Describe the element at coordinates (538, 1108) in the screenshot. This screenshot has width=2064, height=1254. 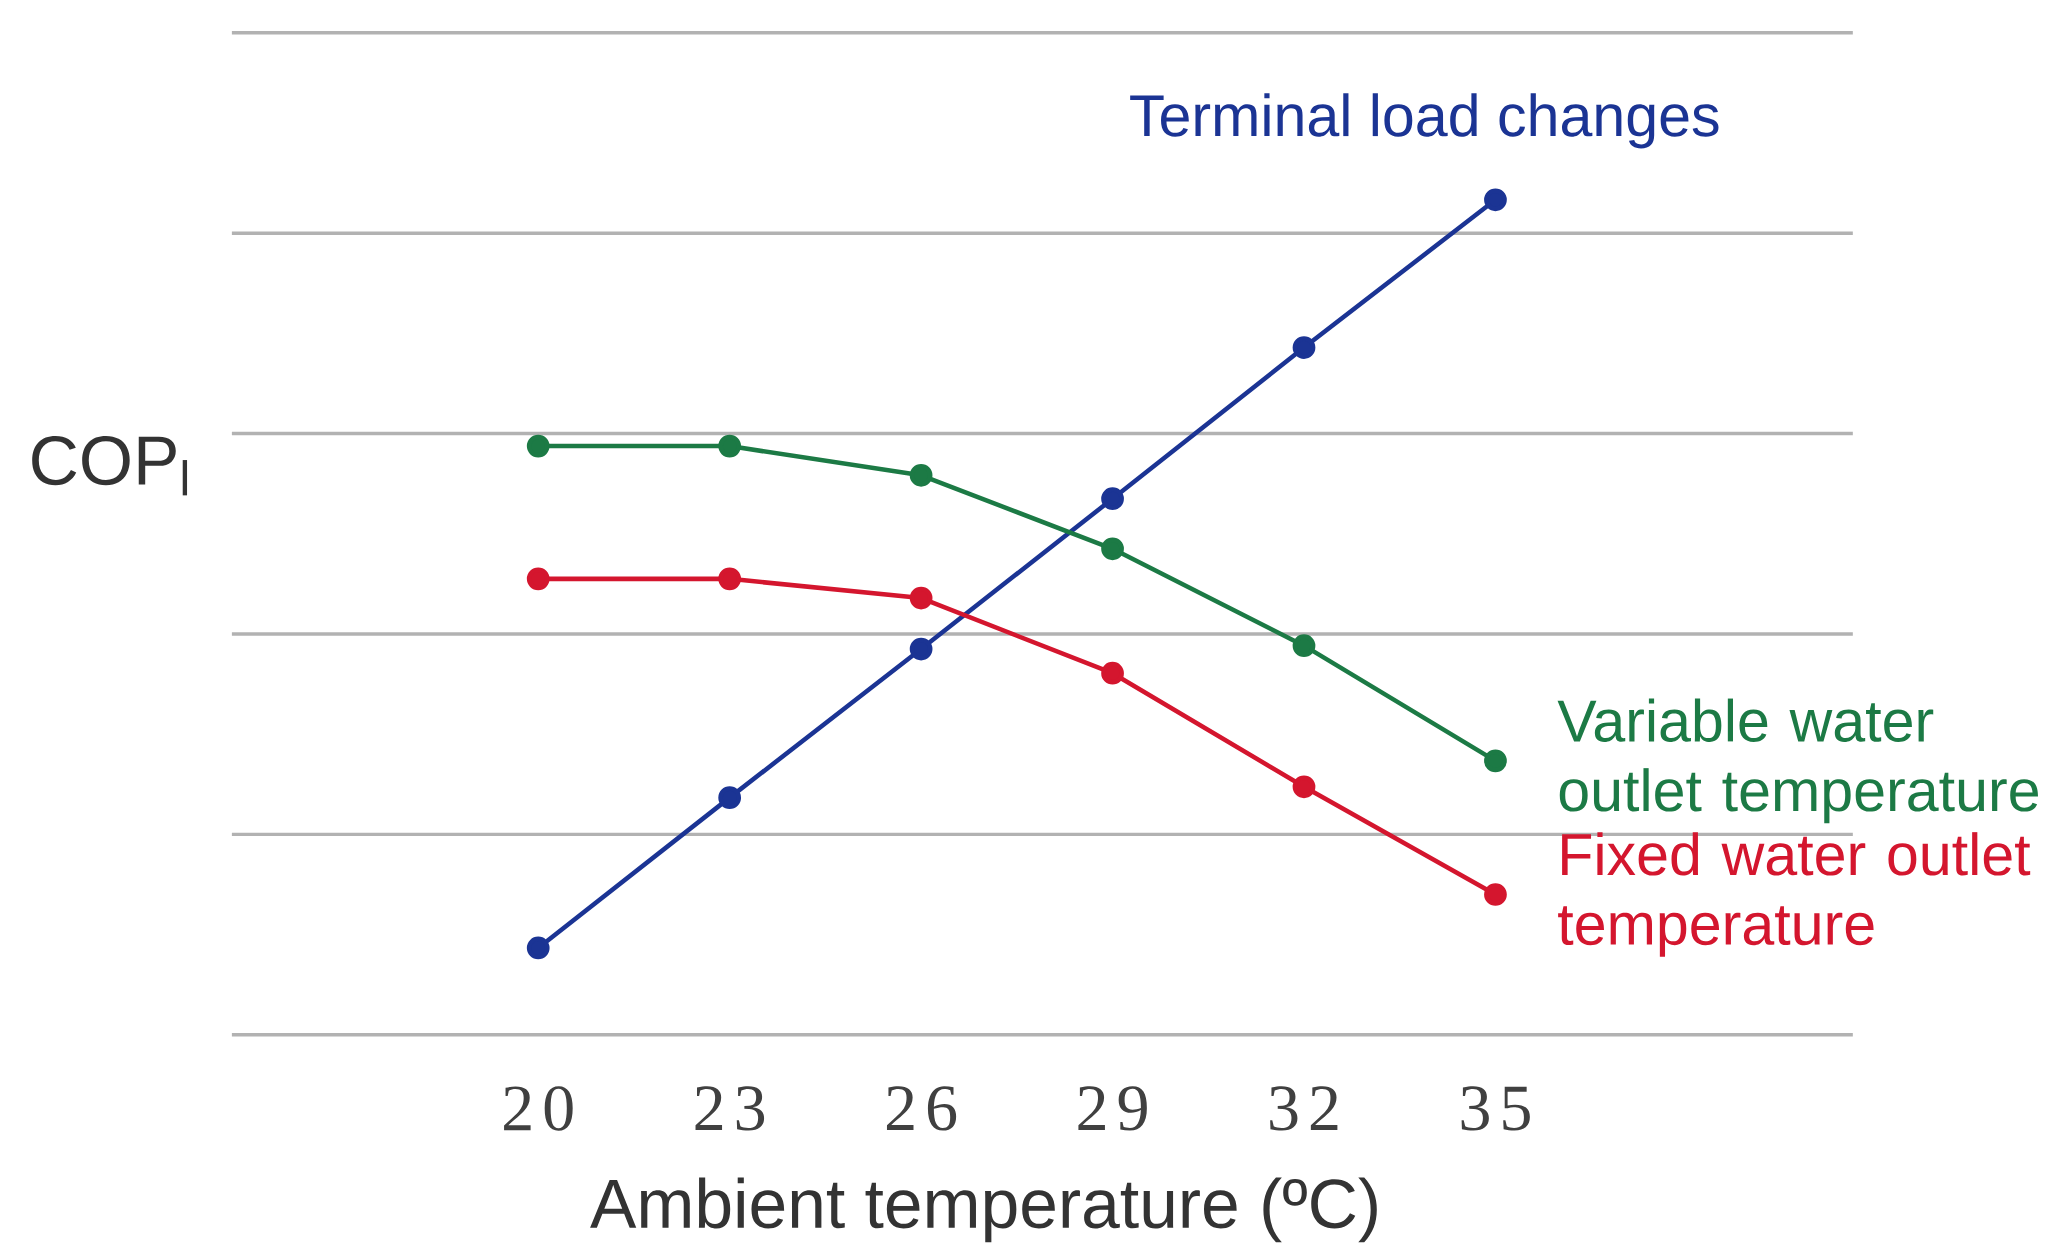
I see `x-tick-label: 20` at that location.